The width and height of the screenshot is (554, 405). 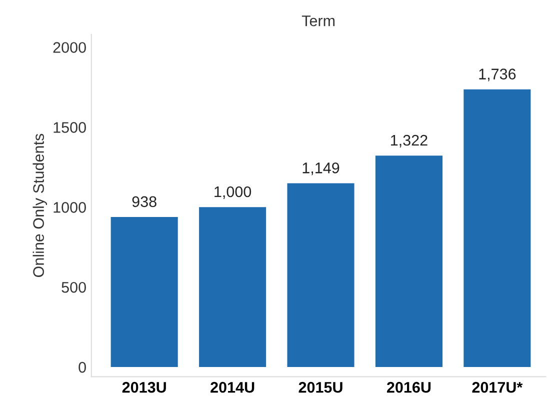 What do you see at coordinates (144, 202) in the screenshot?
I see `data-label: 938` at bounding box center [144, 202].